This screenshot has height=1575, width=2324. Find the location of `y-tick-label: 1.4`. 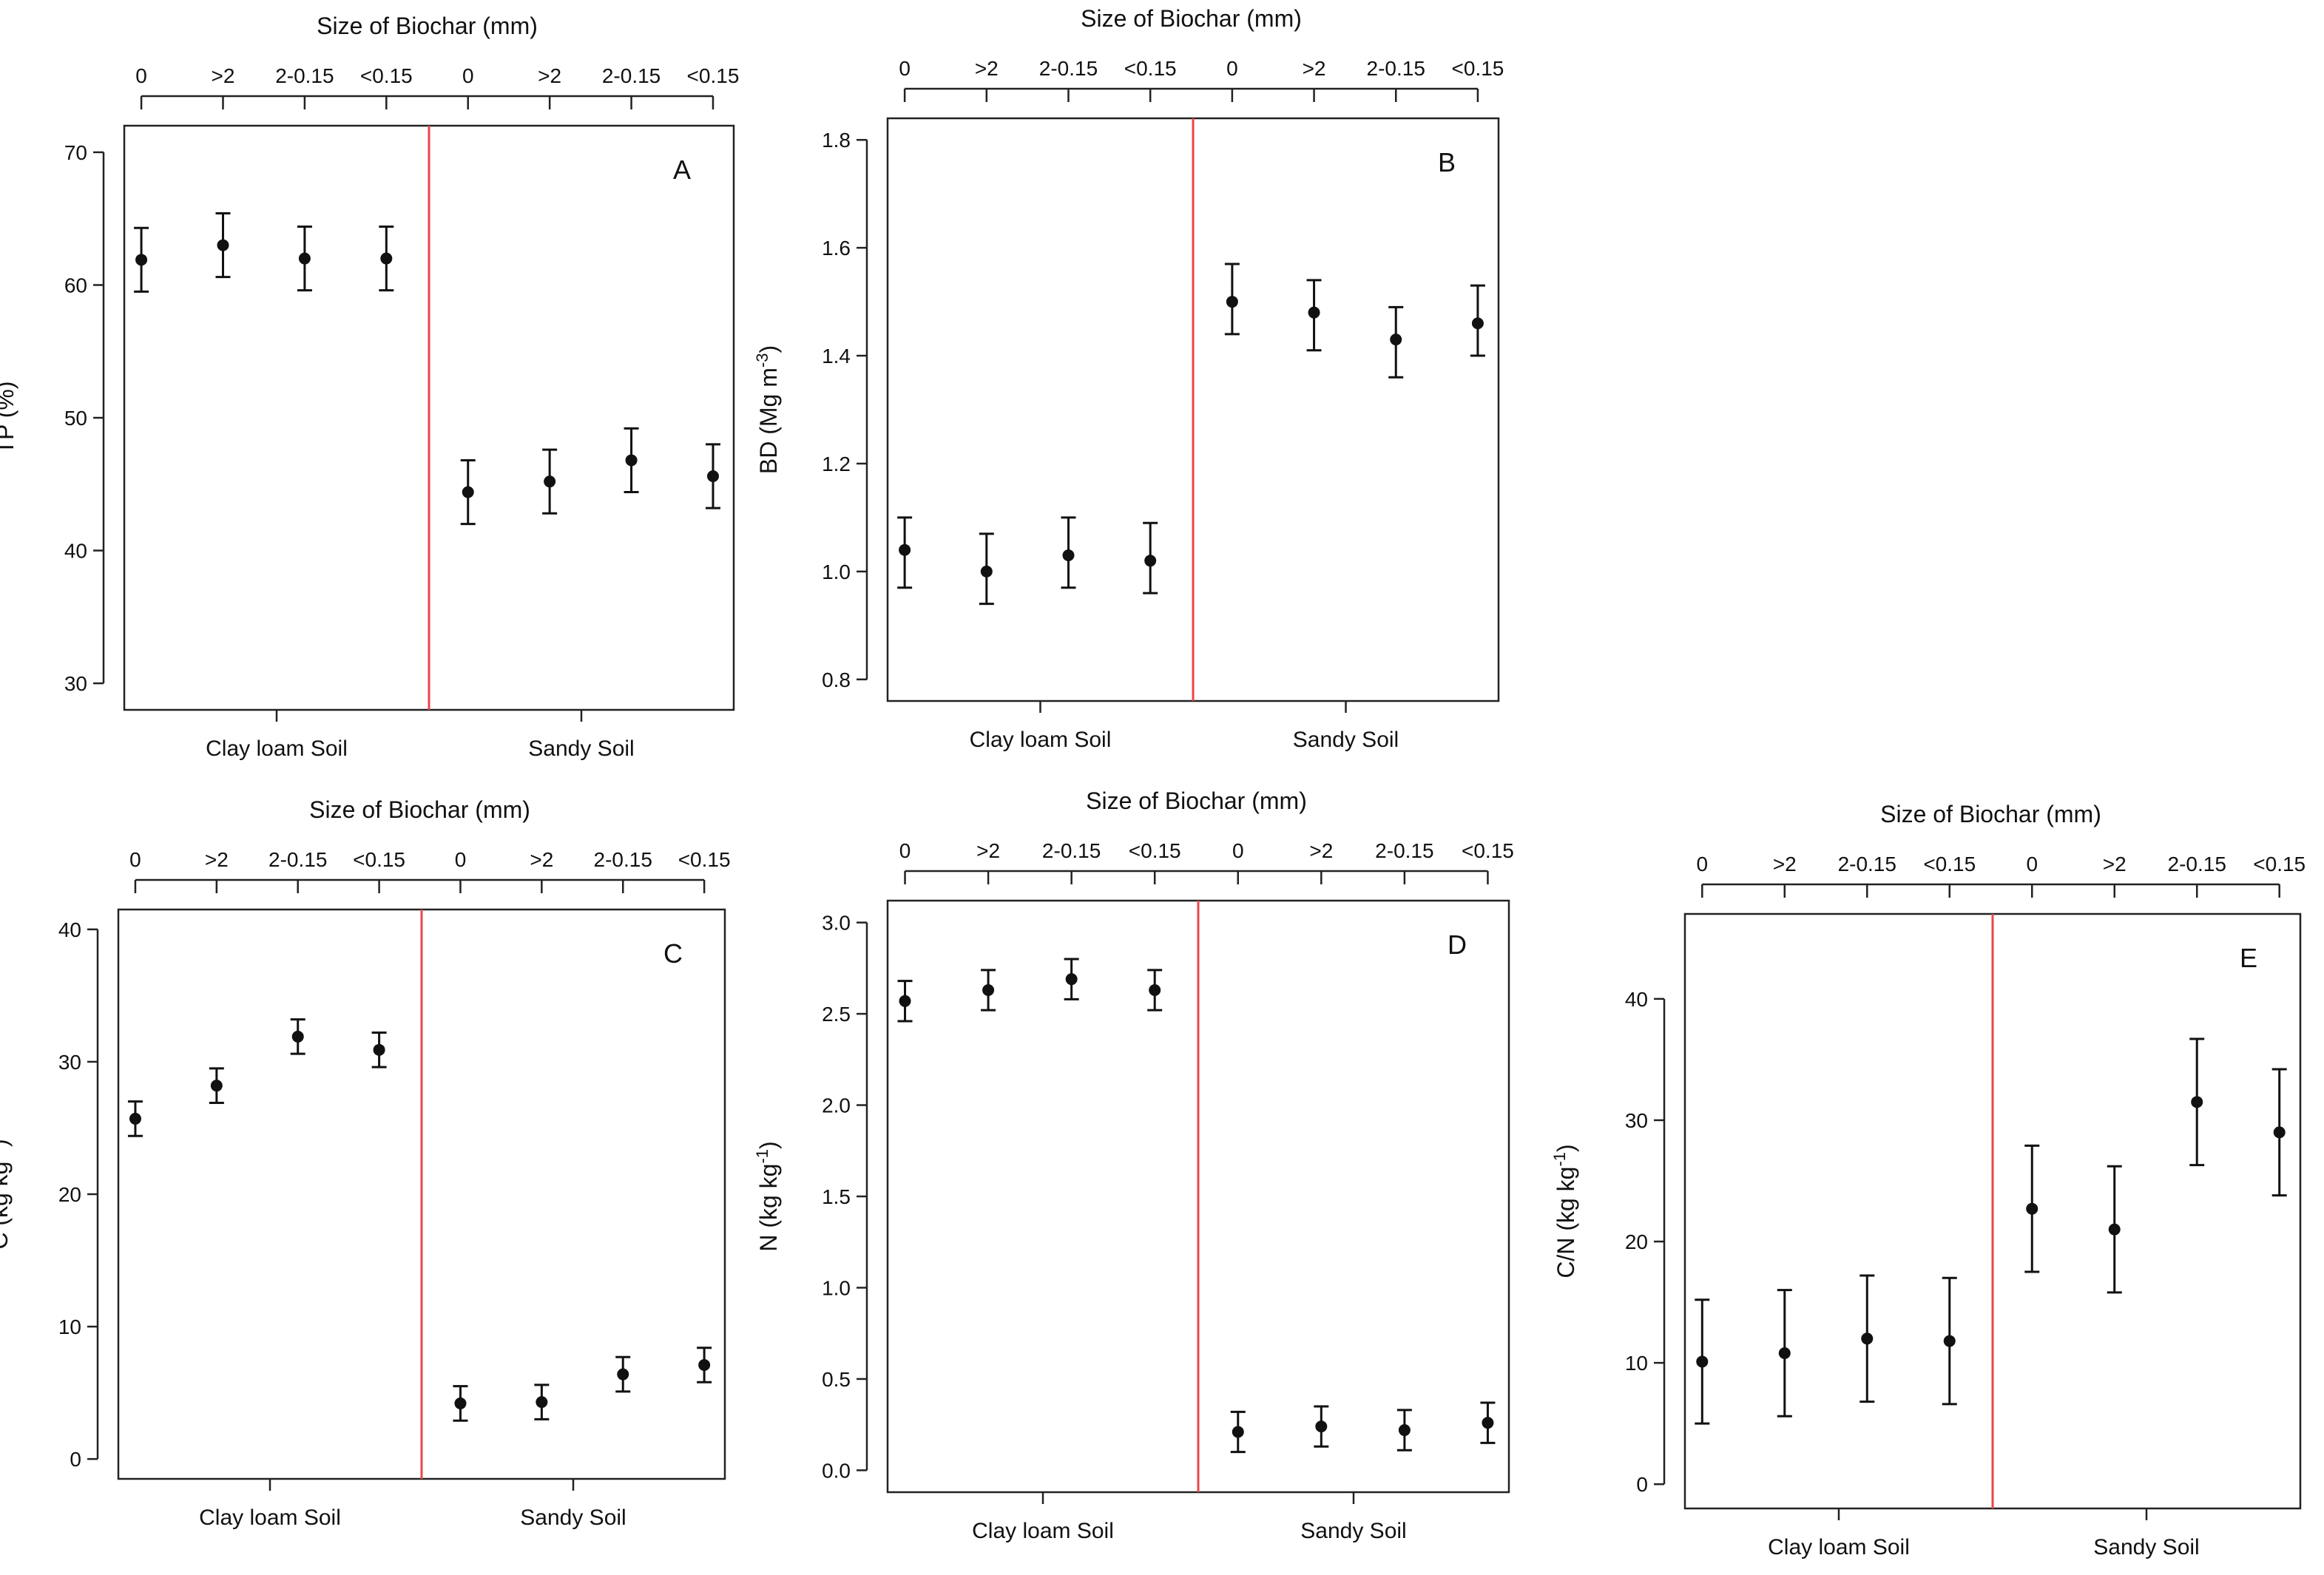

y-tick-label: 1.4 is located at coordinates (837, 356).